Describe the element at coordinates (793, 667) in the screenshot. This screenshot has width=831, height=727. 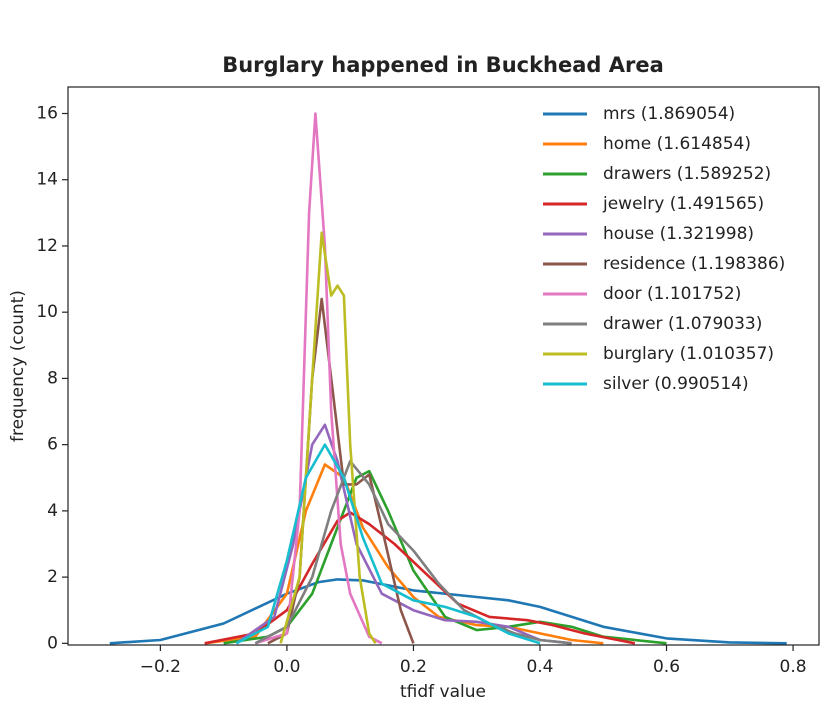
I see `x-tick-label: 0.8` at that location.